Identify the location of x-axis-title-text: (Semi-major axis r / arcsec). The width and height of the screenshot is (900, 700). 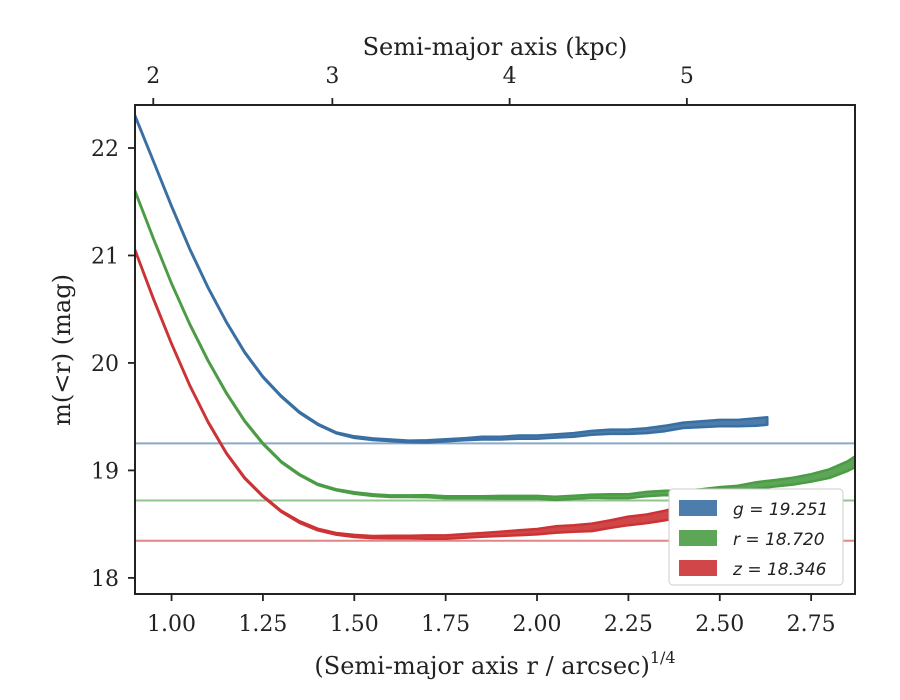
(481, 666).